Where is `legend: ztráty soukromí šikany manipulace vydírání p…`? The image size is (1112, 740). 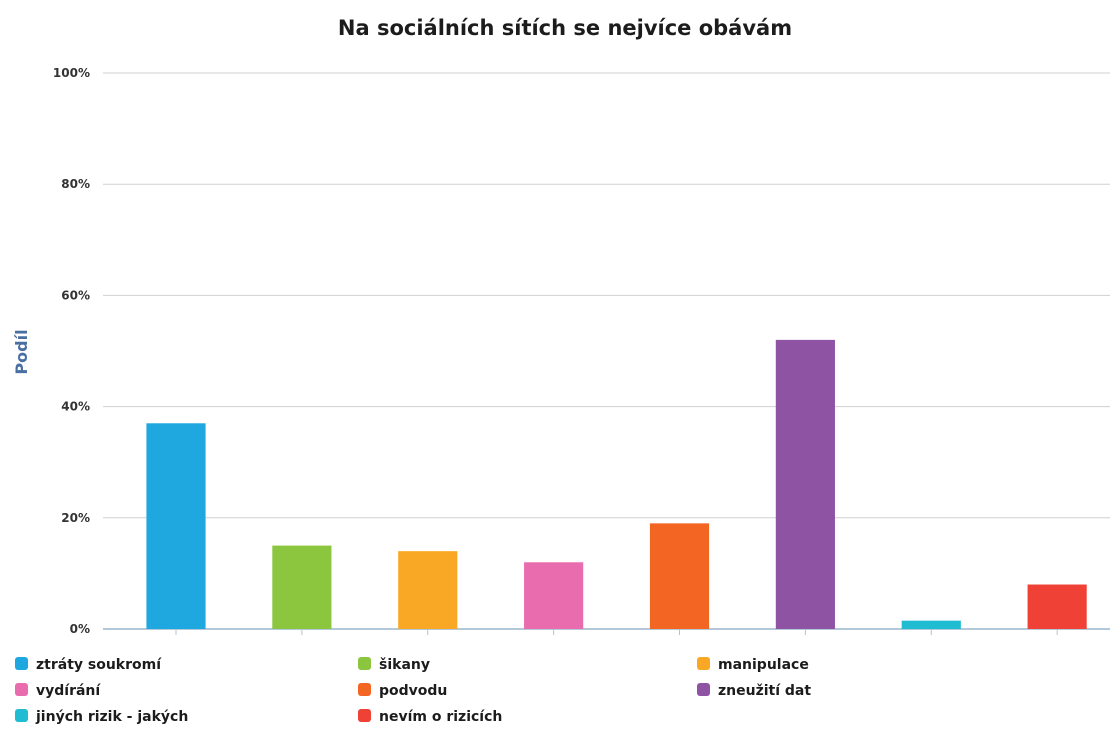 legend: ztráty soukromí šikany manipulace vydírání p… is located at coordinates (413, 691).